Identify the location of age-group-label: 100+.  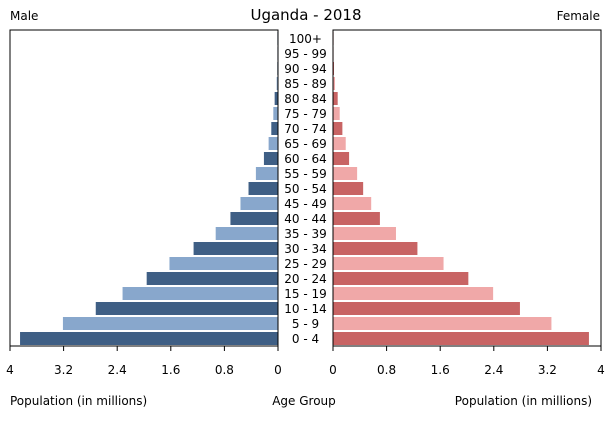
(305, 39).